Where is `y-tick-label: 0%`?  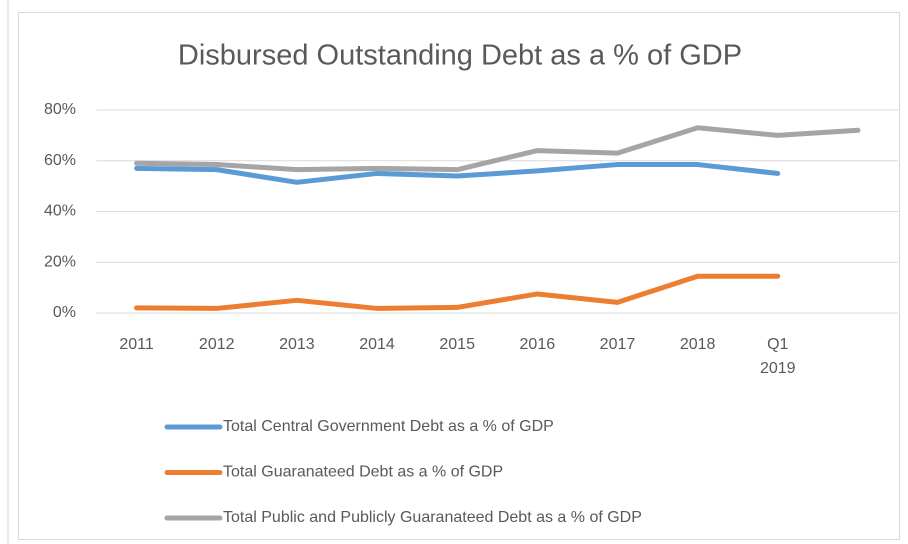 y-tick-label: 0% is located at coordinates (64, 312).